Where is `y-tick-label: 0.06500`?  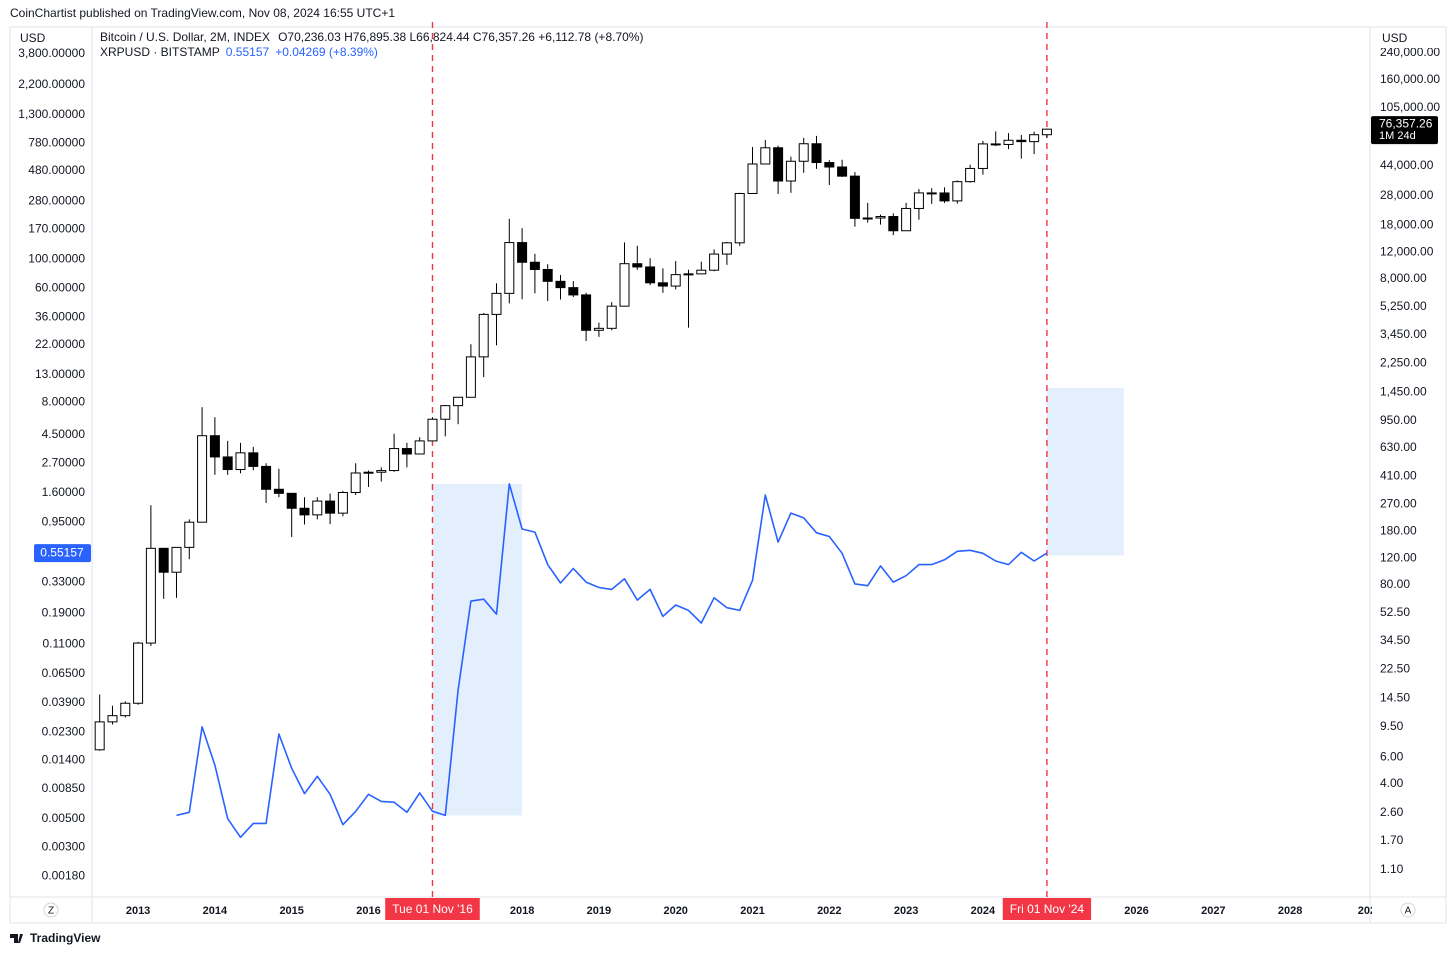
y-tick-label: 0.06500 is located at coordinates (64, 673).